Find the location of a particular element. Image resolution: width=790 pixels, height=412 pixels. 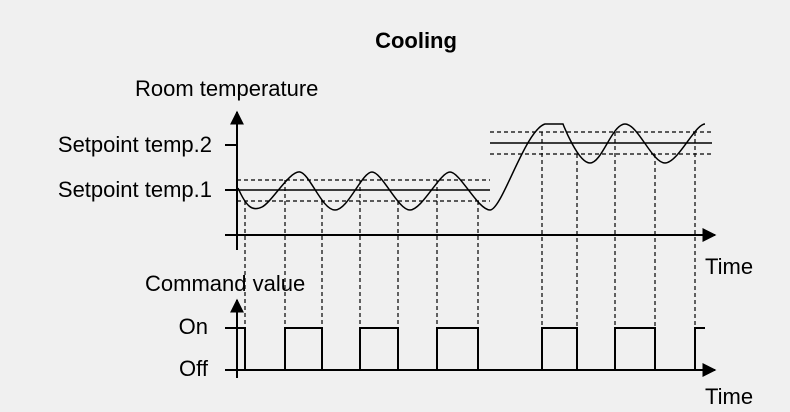

y-axis-label: Room temperature is located at coordinates (226, 88).